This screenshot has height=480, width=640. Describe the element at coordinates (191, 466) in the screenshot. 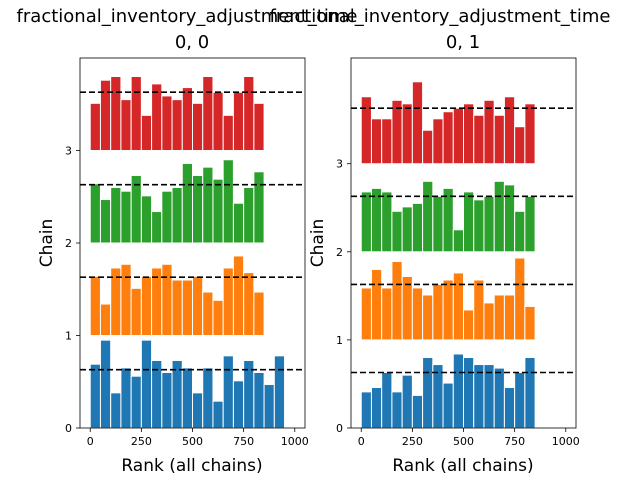

I see `panel-0-x-axis-label: Rank (all chains)` at that location.